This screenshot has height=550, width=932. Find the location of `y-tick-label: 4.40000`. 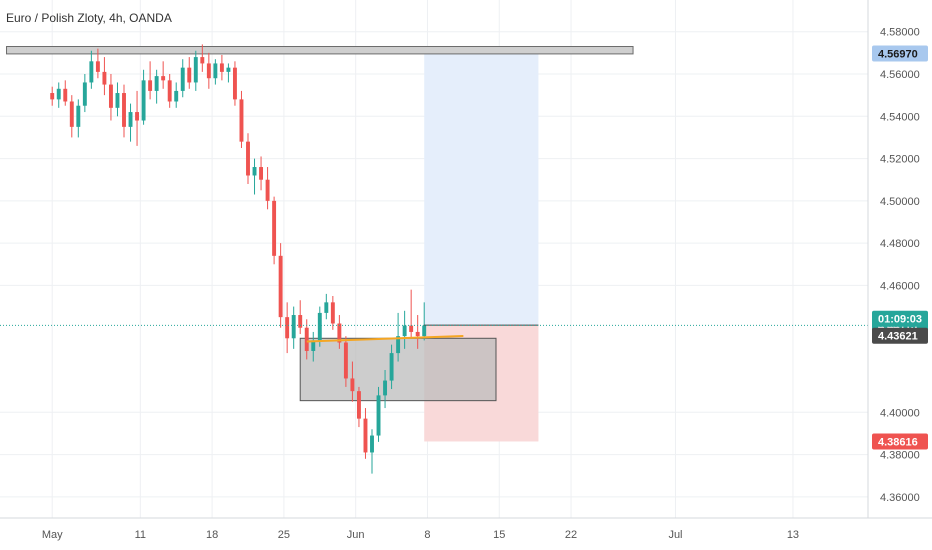

y-tick-label: 4.40000 is located at coordinates (900, 413).